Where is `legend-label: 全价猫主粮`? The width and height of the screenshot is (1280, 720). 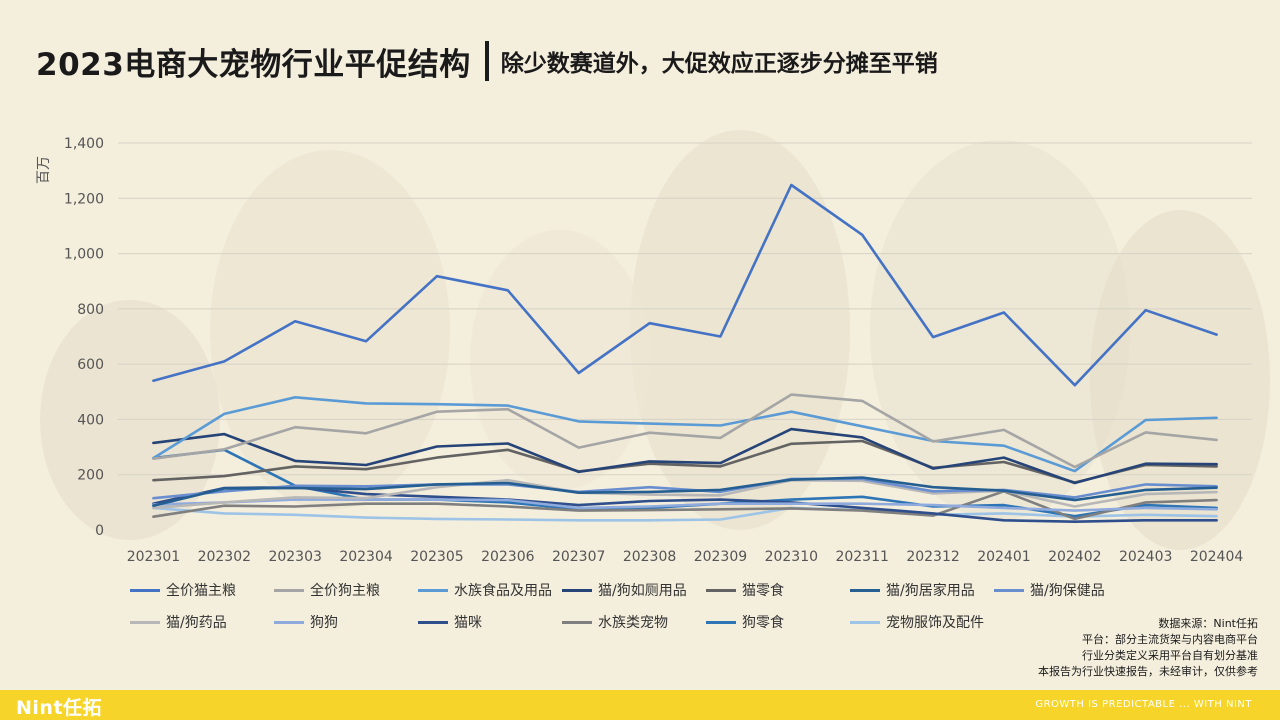 legend-label: 全价猫主粮 is located at coordinates (201, 591).